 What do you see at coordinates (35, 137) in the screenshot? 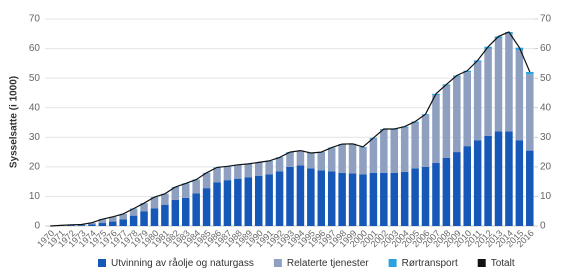
I see `y-tick-label: 30` at bounding box center [35, 137].